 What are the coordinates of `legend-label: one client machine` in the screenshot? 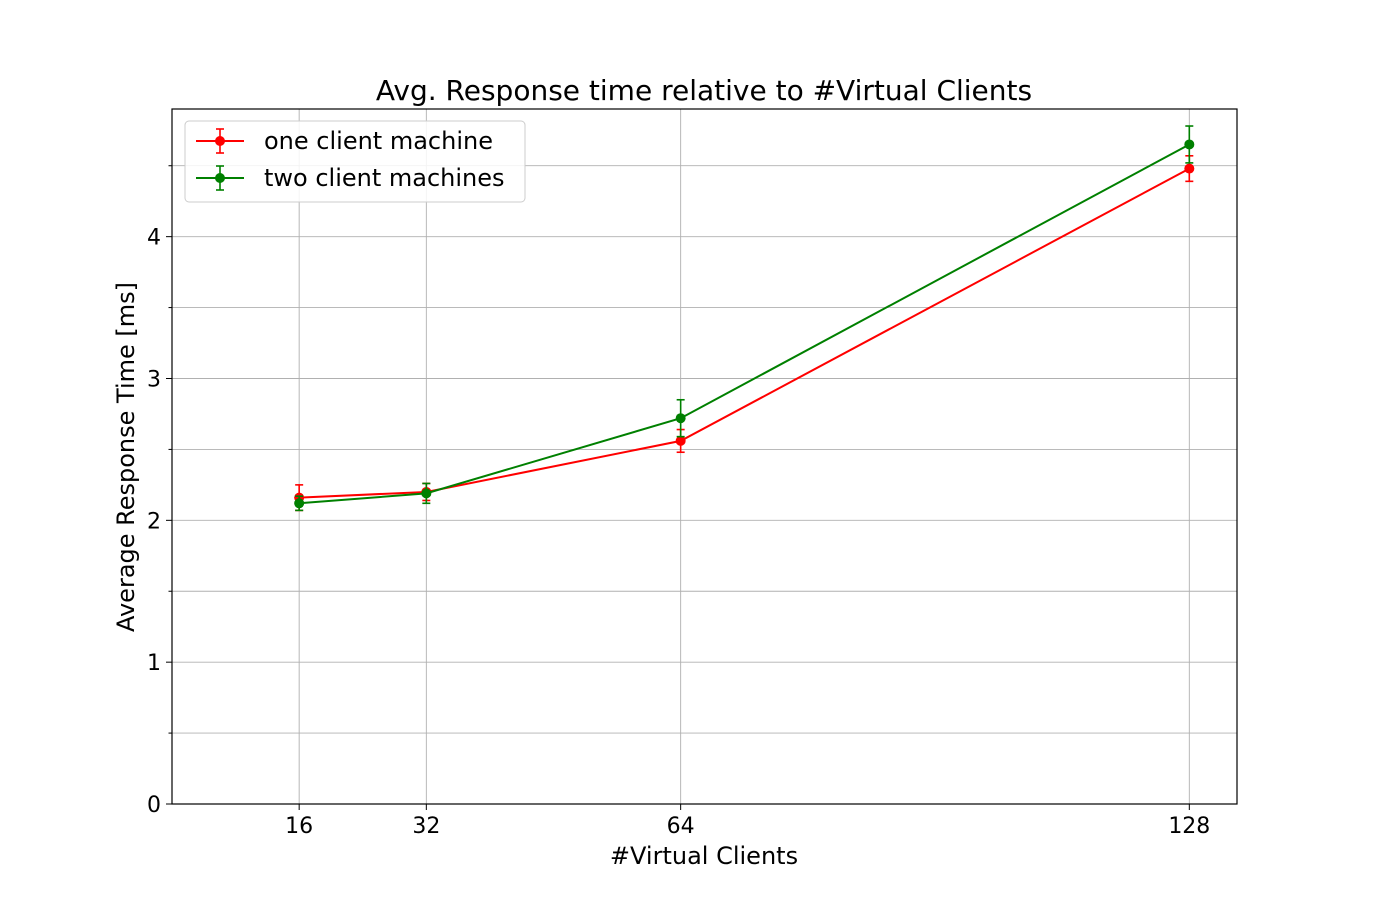 It's located at (378, 141).